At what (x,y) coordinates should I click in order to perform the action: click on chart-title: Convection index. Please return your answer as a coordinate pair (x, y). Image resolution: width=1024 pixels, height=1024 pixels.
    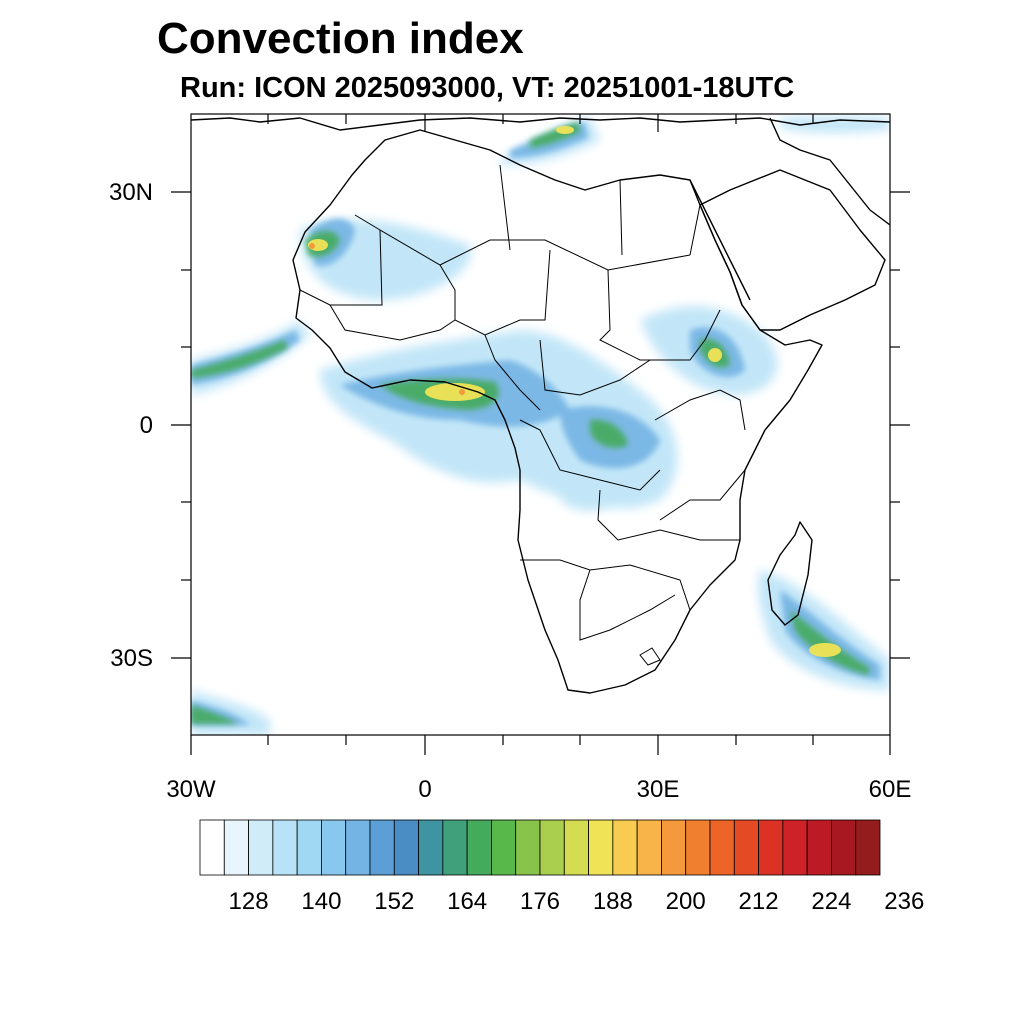
    Looking at the image, I should click on (340, 38).